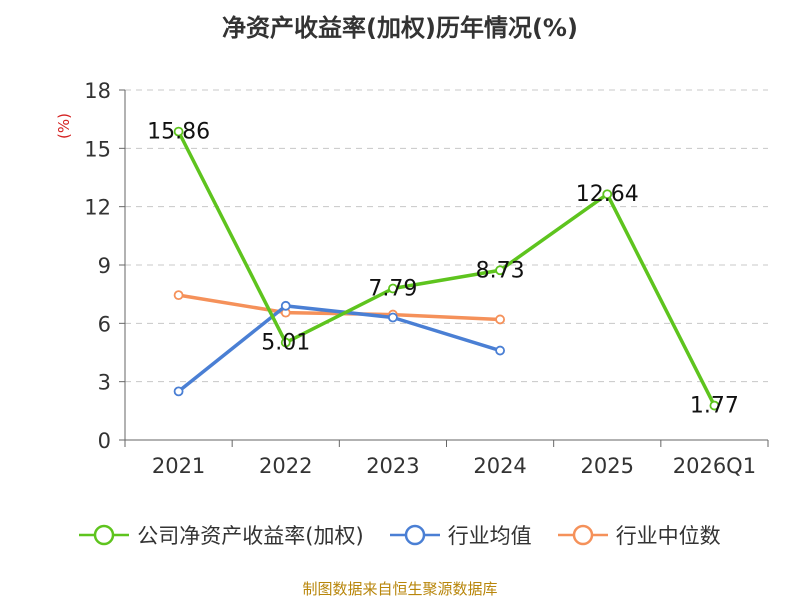  Describe the element at coordinates (97, 149) in the screenshot. I see `y-tick-label: 15` at that location.